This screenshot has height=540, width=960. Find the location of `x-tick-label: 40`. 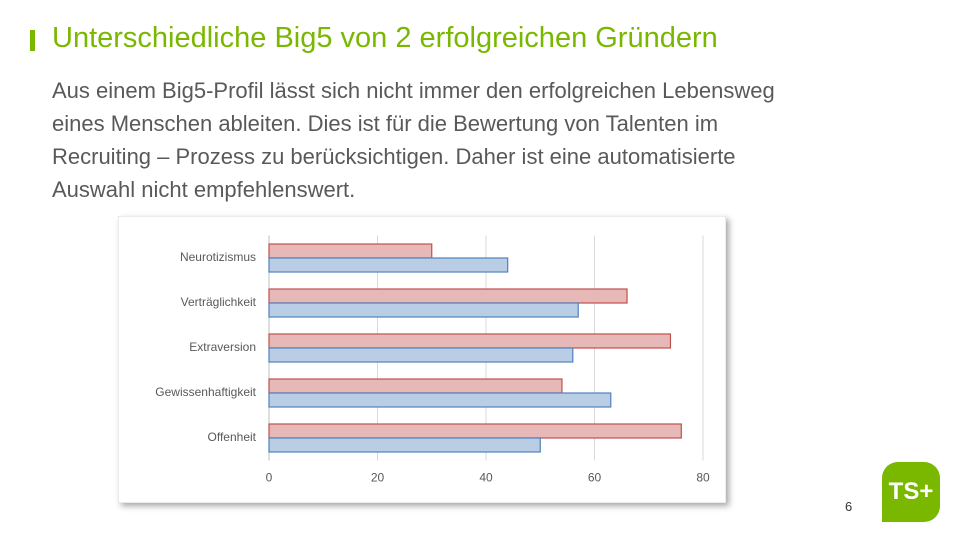

x-tick-label: 40 is located at coordinates (486, 478).